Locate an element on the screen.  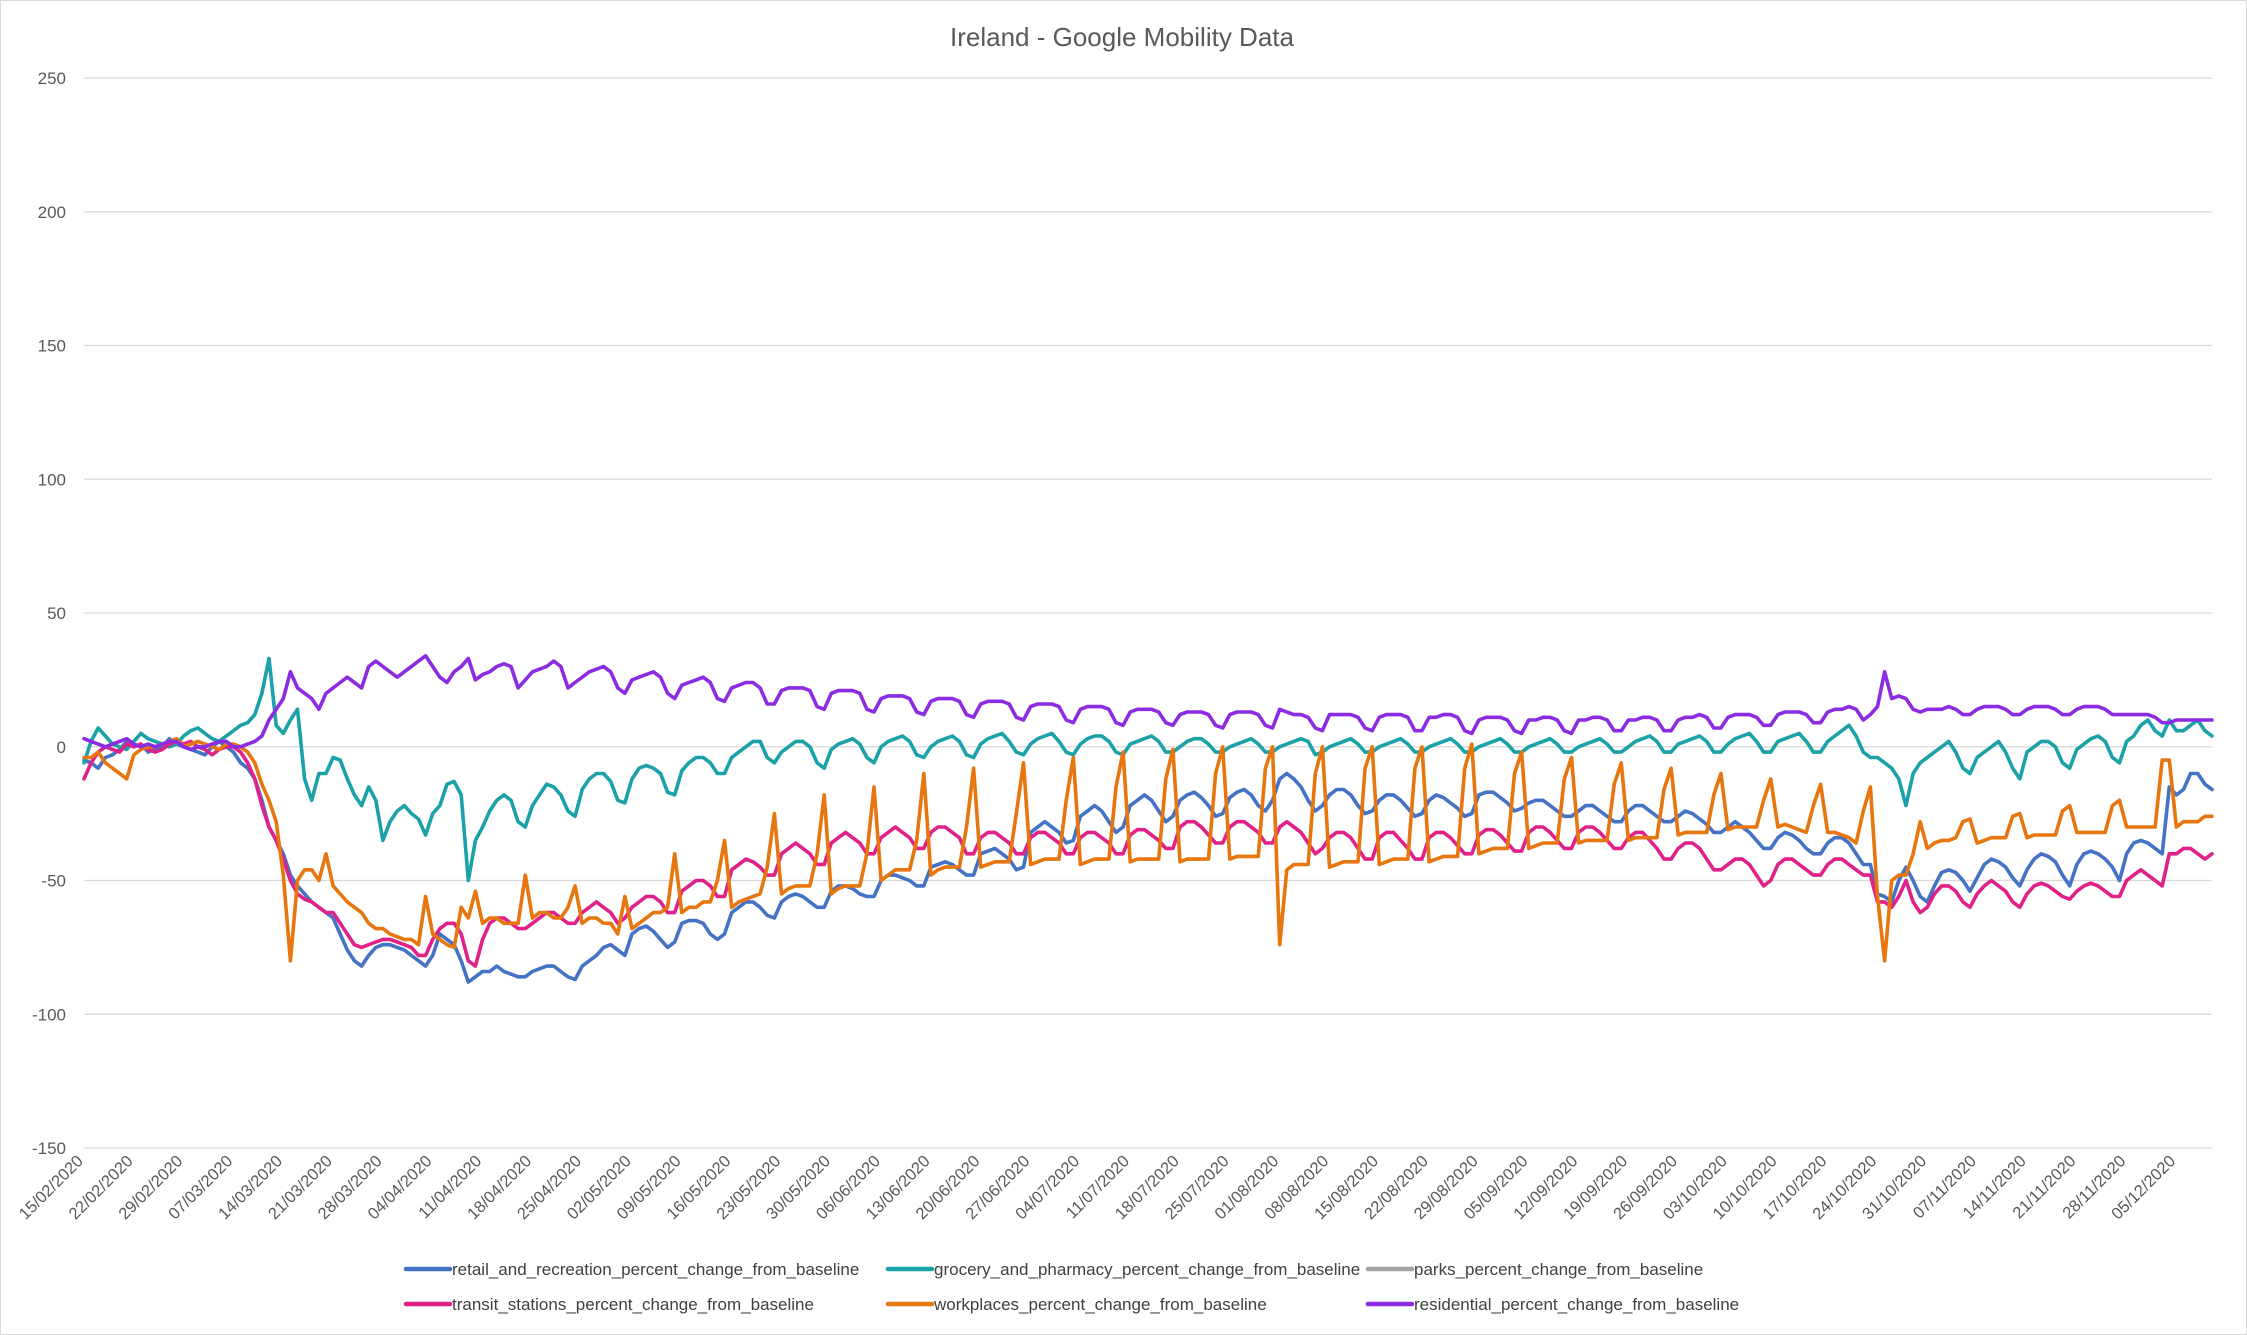
y-tick-label: -50 is located at coordinates (53, 881).